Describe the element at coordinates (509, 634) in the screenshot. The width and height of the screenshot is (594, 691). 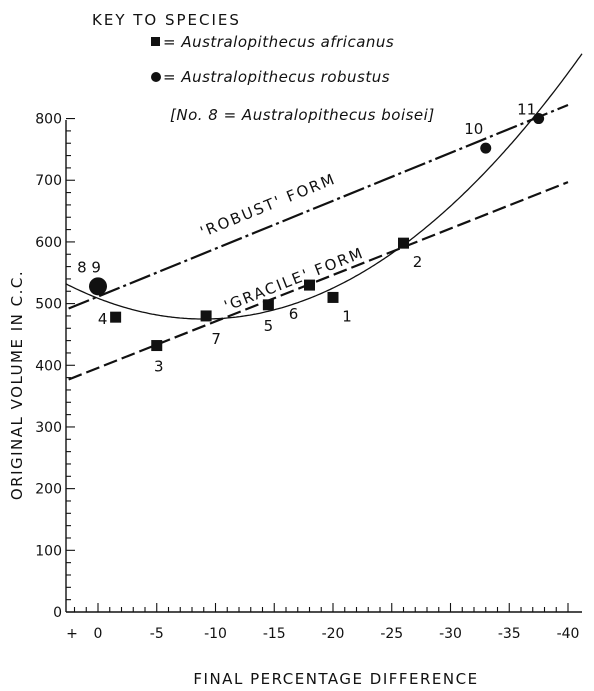
I see `x-tick-label: -35` at that location.